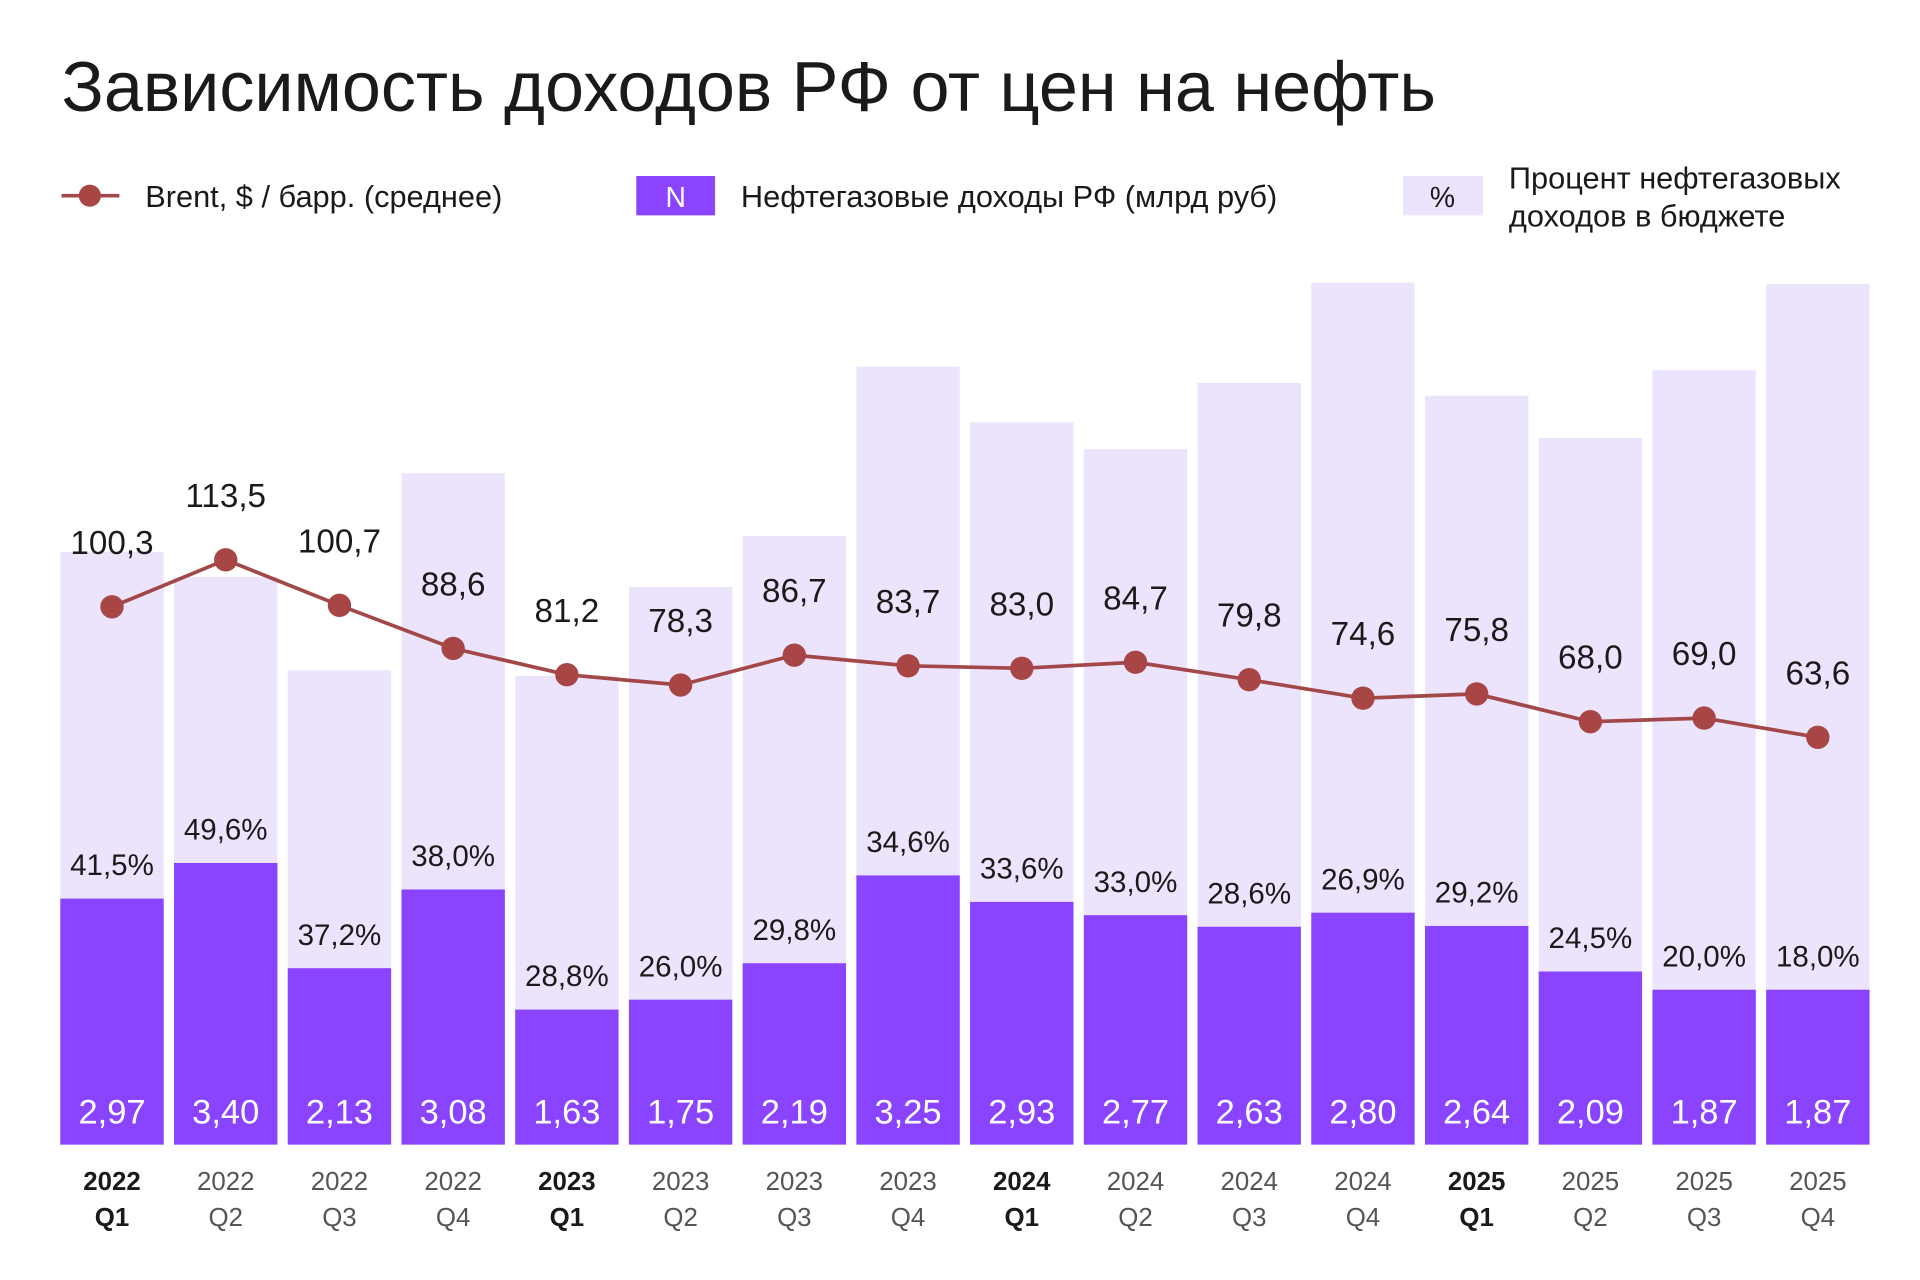 This screenshot has height=1280, width=1920. What do you see at coordinates (323, 196) in the screenshot?
I see `legend-line-label: Brent, $ / барр. (среднее)` at bounding box center [323, 196].